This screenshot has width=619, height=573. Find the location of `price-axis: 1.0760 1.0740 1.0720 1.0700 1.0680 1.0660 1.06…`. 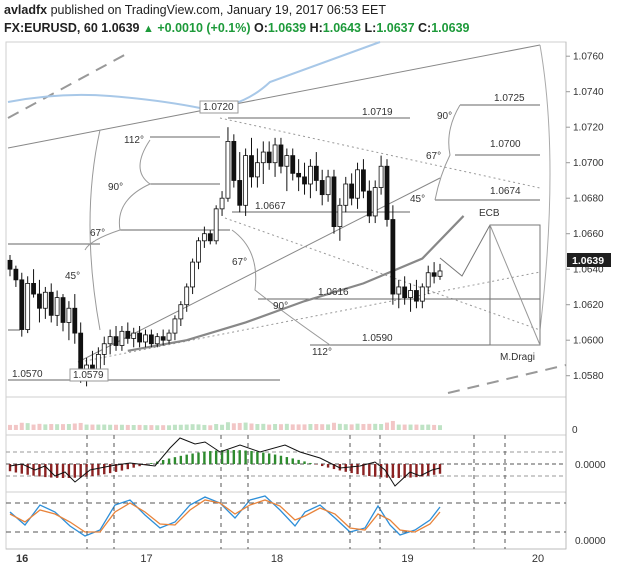

price-axis: 1.0760 1.0740 1.0720 1.0700 1.0680 1.0660 1.06… is located at coordinates (585, 217).